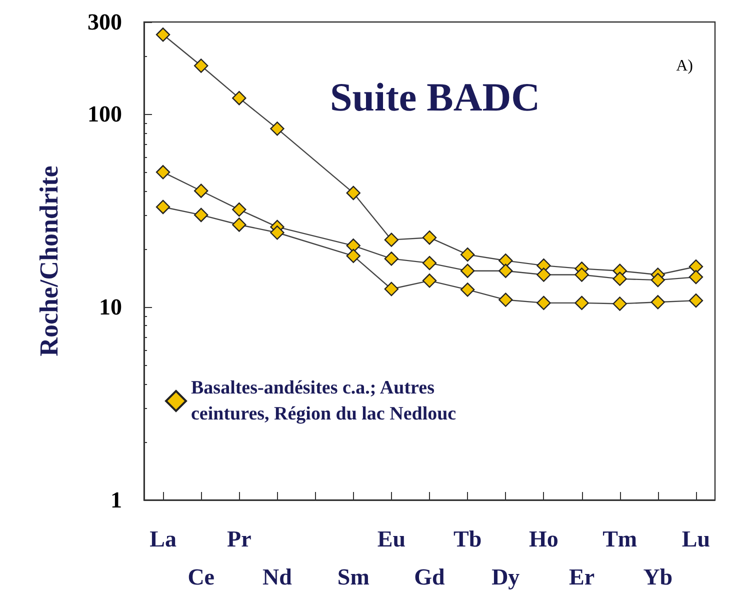 Image resolution: width=733 pixels, height=597 pixels. What do you see at coordinates (658, 577) in the screenshot?
I see `x-tick-label: Yb` at bounding box center [658, 577].